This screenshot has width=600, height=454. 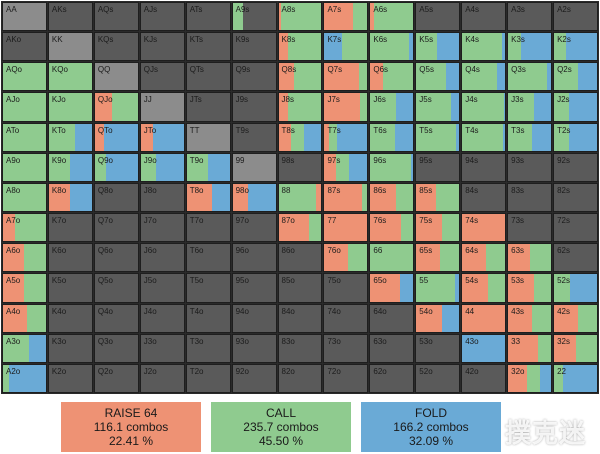 I want to click on hand-cell-qjo: QJo, so click(x=116, y=107).